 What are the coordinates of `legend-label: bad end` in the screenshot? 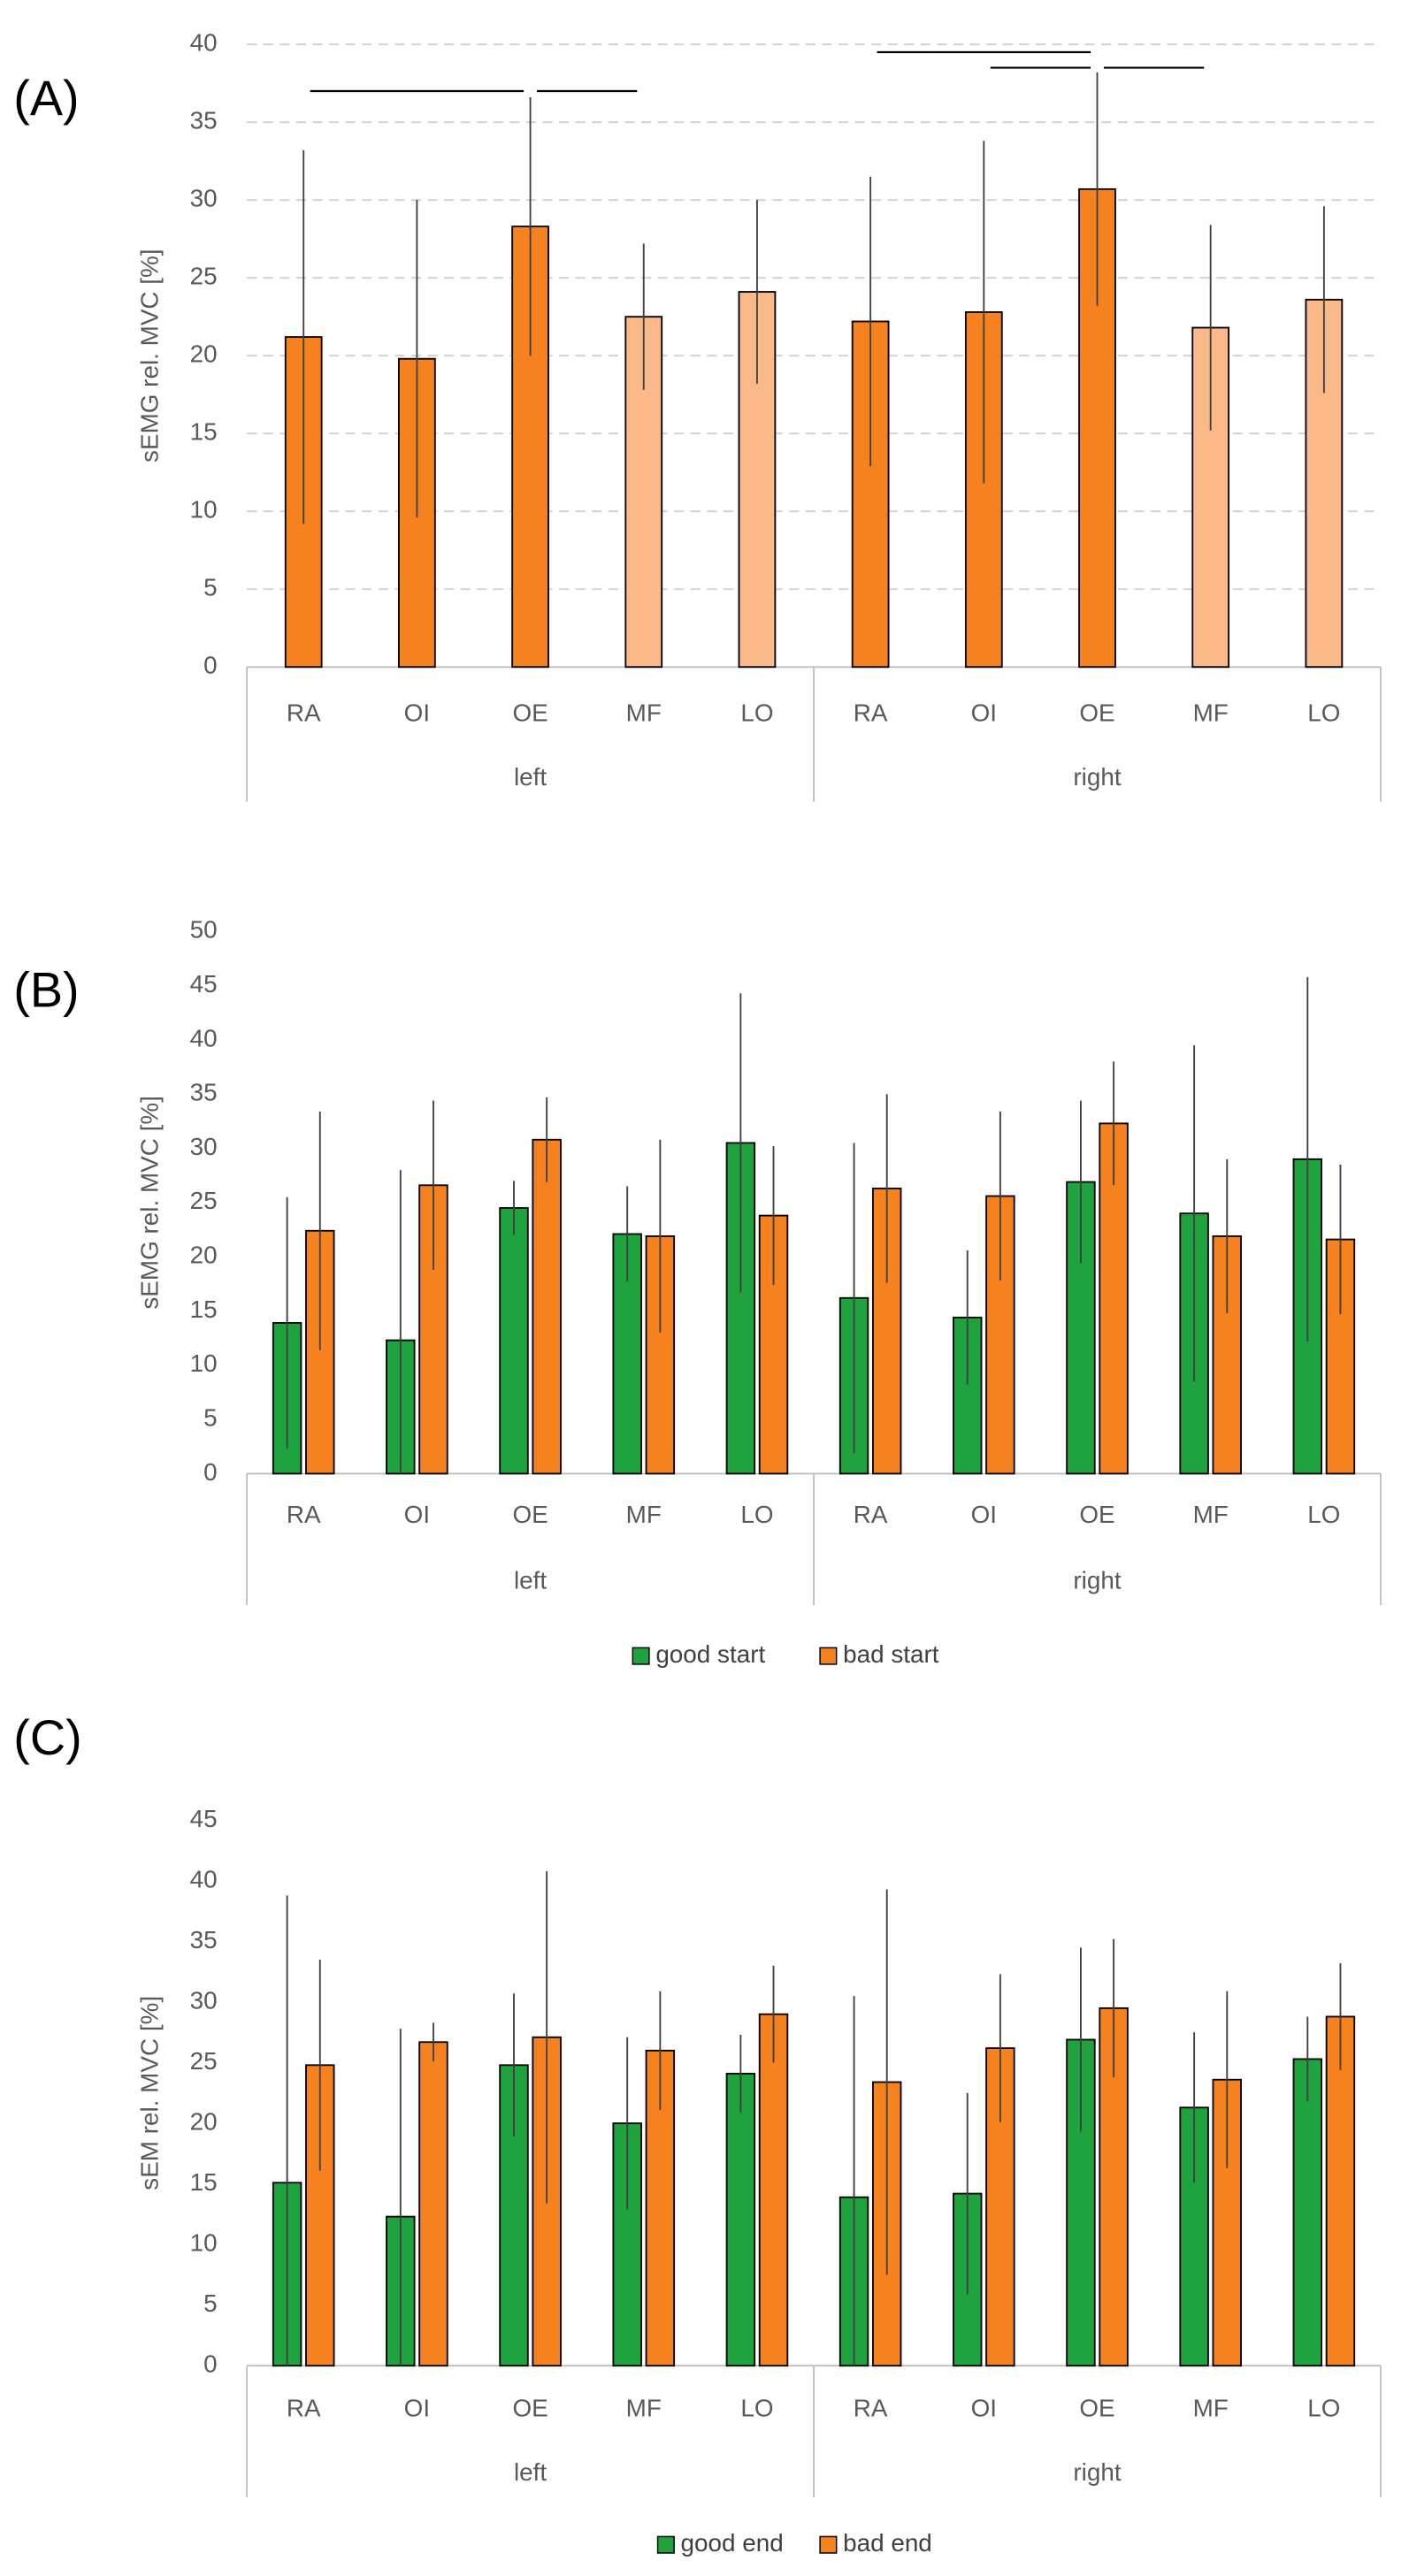 It's located at (887, 2543).